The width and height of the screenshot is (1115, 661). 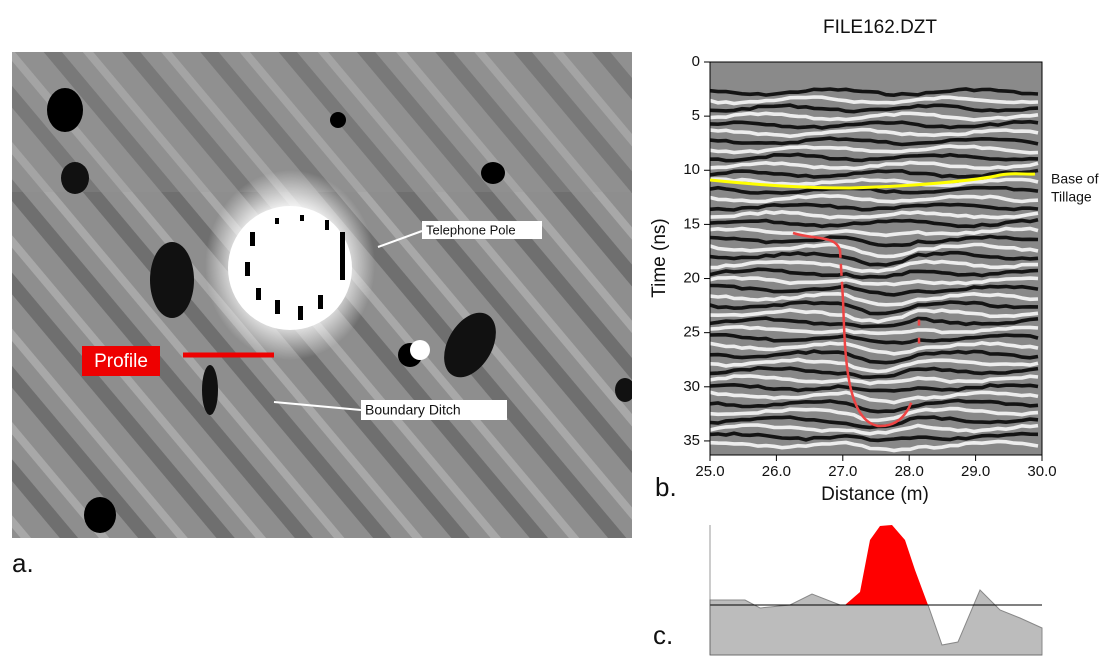 What do you see at coordinates (691, 440) in the screenshot?
I see `y-tick-label: 35` at bounding box center [691, 440].